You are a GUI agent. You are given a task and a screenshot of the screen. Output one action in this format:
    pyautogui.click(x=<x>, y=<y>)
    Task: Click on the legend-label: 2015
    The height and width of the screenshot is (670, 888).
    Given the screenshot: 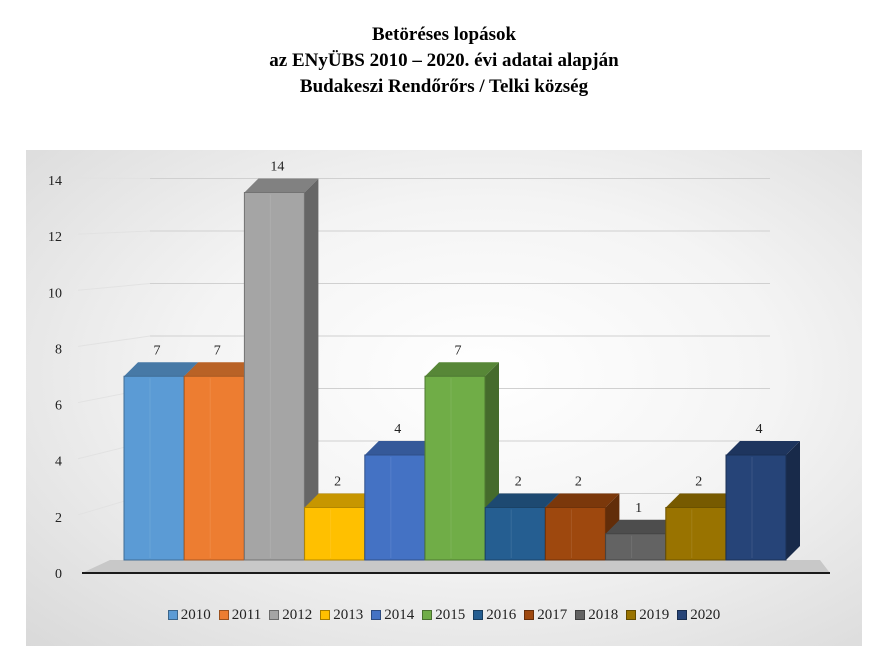 What is the action you would take?
    pyautogui.click(x=450, y=614)
    